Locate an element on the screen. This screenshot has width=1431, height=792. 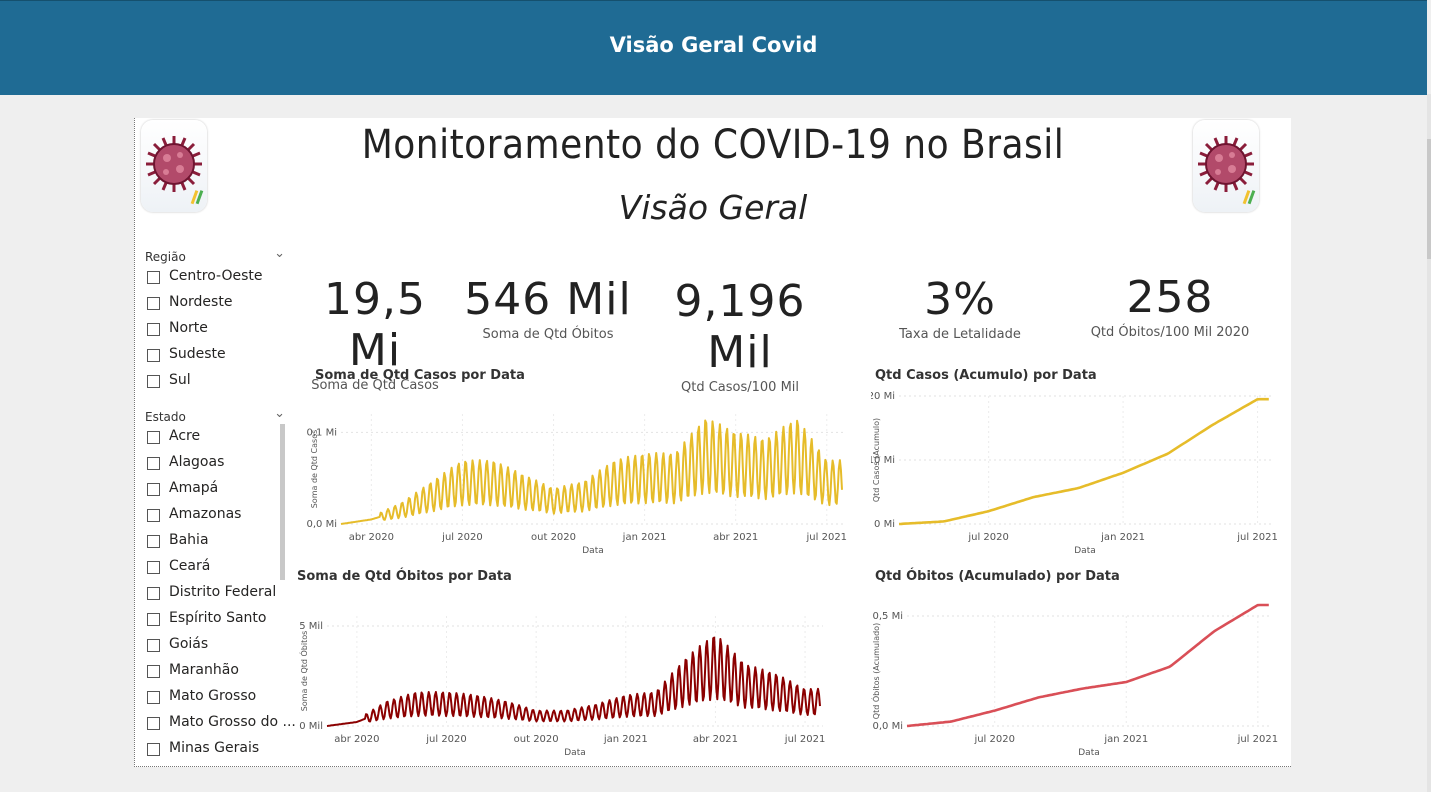
kpi-label: Qtd Casos/100 Mil is located at coordinates (740, 387).